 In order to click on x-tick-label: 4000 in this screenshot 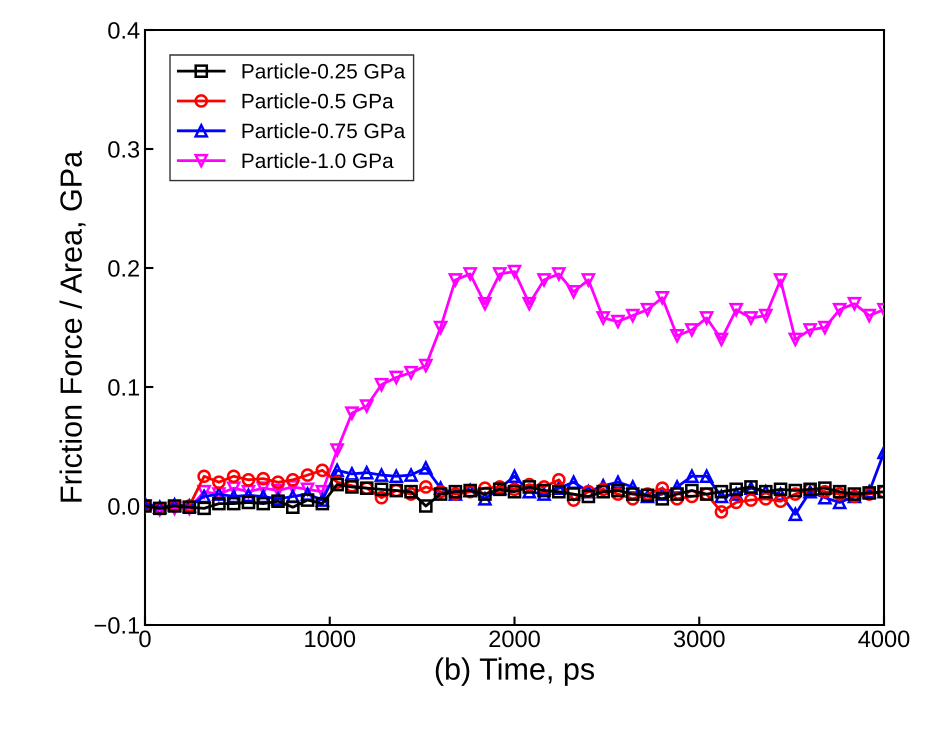, I will do `click(884, 639)`.